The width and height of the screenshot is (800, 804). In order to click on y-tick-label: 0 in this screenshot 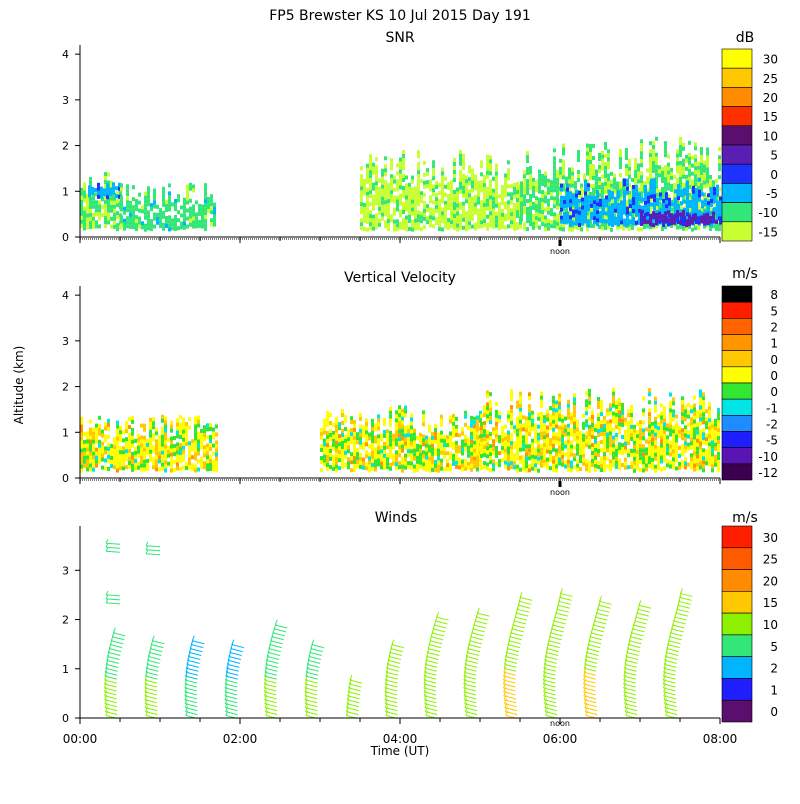, I will do `click(65, 237)`.